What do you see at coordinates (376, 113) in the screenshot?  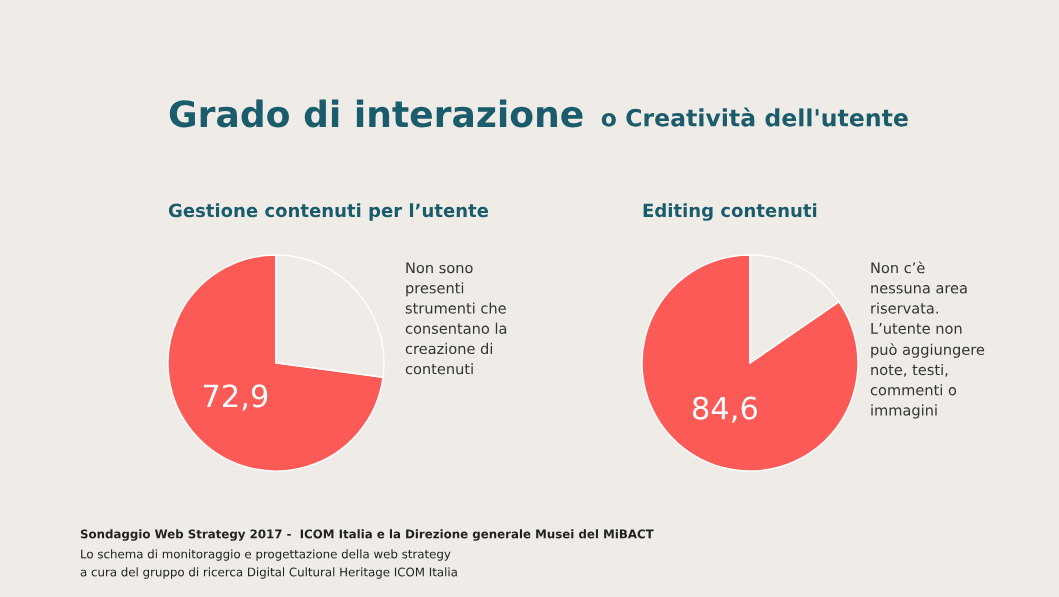 I see `text: Grado di interazione` at bounding box center [376, 113].